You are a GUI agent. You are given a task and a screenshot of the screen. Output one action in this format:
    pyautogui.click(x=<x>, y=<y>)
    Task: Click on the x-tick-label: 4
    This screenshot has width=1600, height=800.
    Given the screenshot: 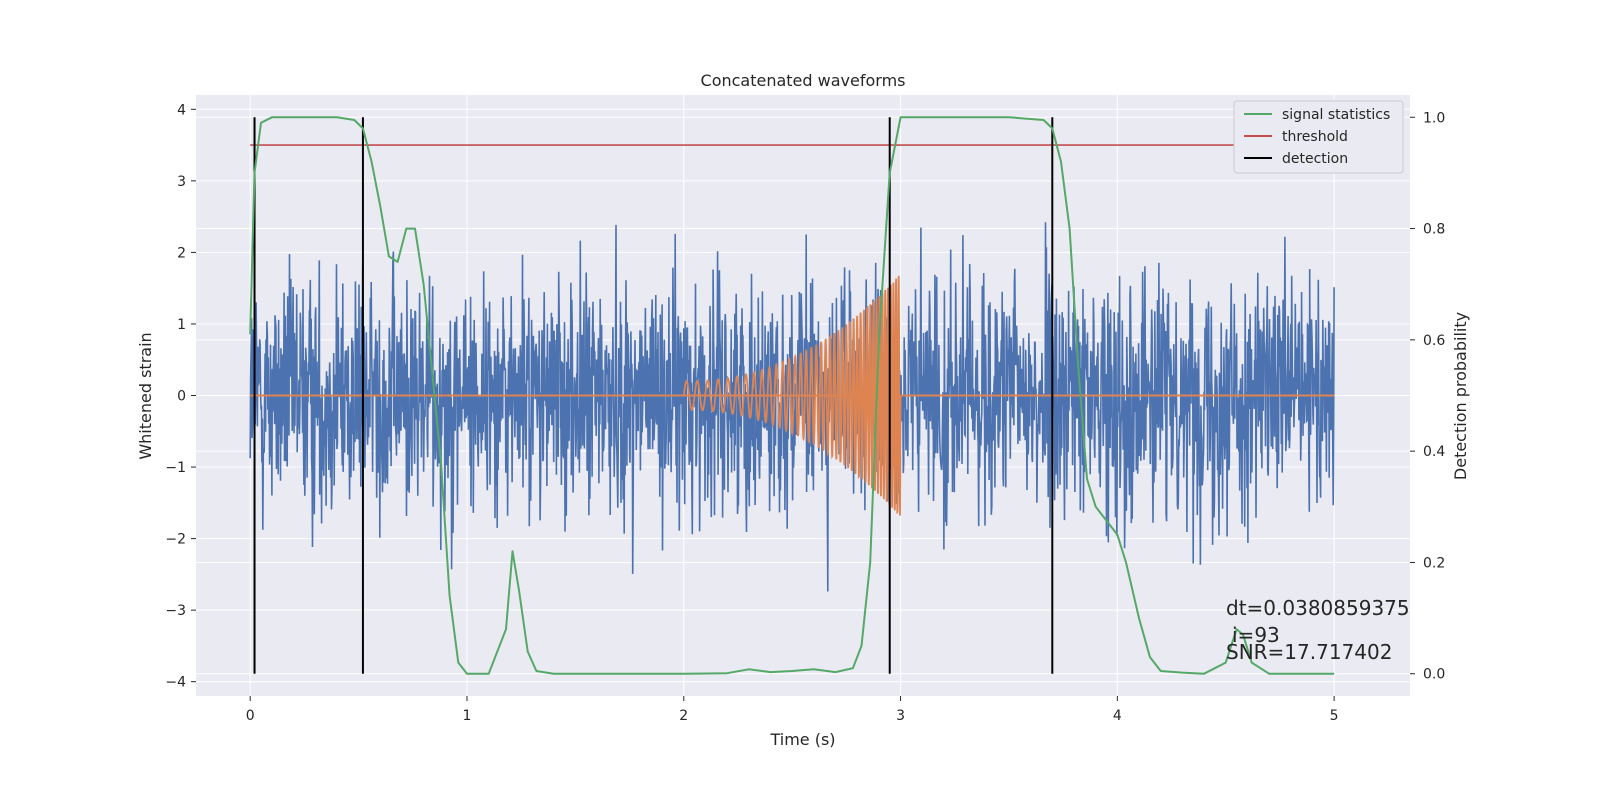 What is the action you would take?
    pyautogui.click(x=1117, y=716)
    